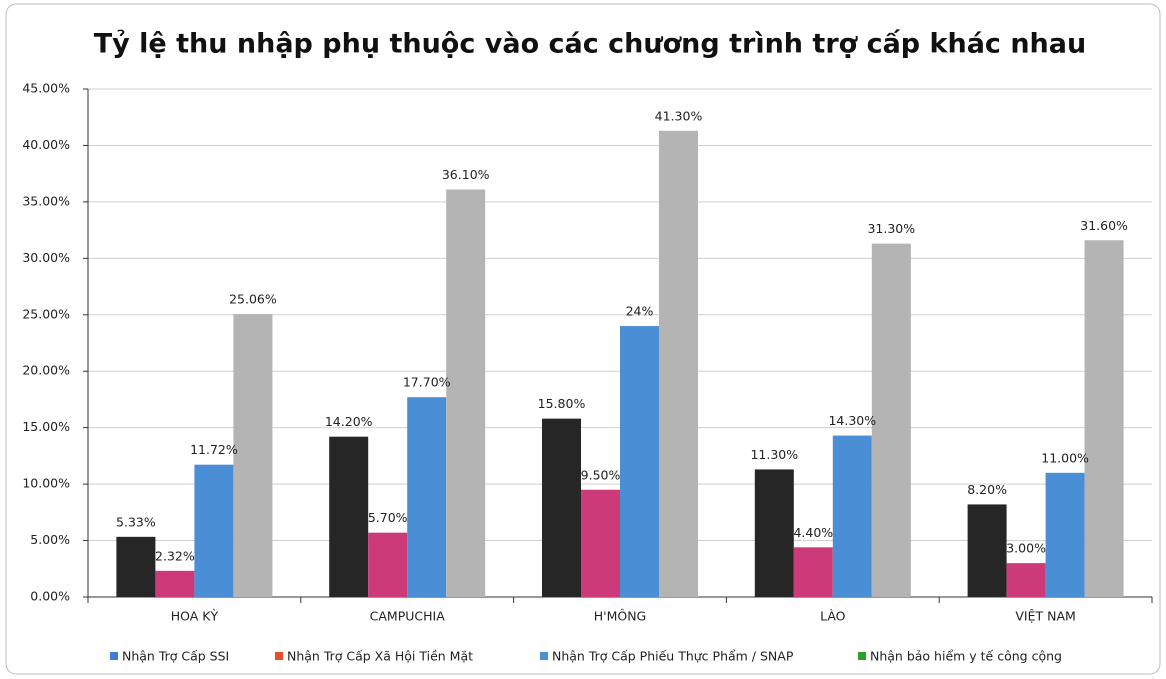 This screenshot has height=679, width=1166. What do you see at coordinates (673, 656) in the screenshot?
I see `legend-label: Nhận Trợ Cấp Phiếu Thực Phẩm / SNAP` at bounding box center [673, 656].